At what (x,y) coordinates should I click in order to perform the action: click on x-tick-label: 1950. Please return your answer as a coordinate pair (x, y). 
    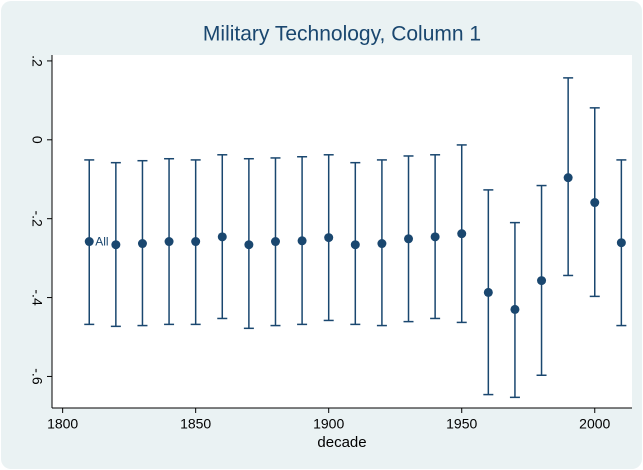
    Looking at the image, I should click on (461, 424).